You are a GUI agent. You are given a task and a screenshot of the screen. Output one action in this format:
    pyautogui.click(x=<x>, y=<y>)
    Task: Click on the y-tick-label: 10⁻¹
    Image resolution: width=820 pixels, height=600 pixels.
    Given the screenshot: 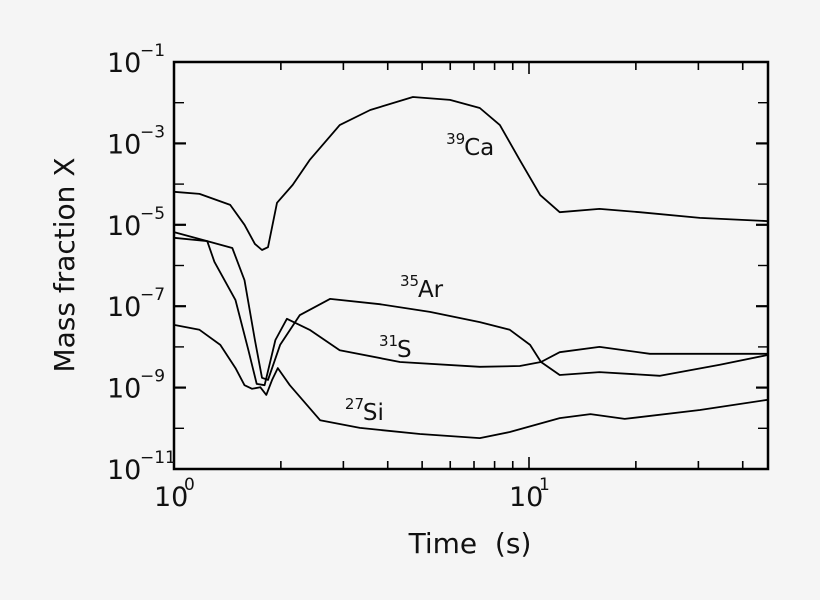 What is the action you would take?
    pyautogui.click(x=136, y=60)
    